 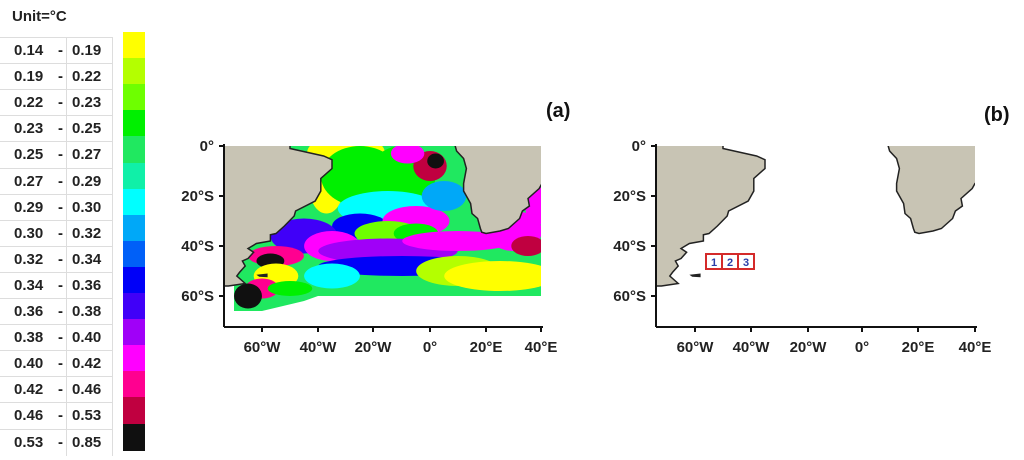 What do you see at coordinates (87, 338) in the screenshot?
I see `legend-high: 0.40` at bounding box center [87, 338].